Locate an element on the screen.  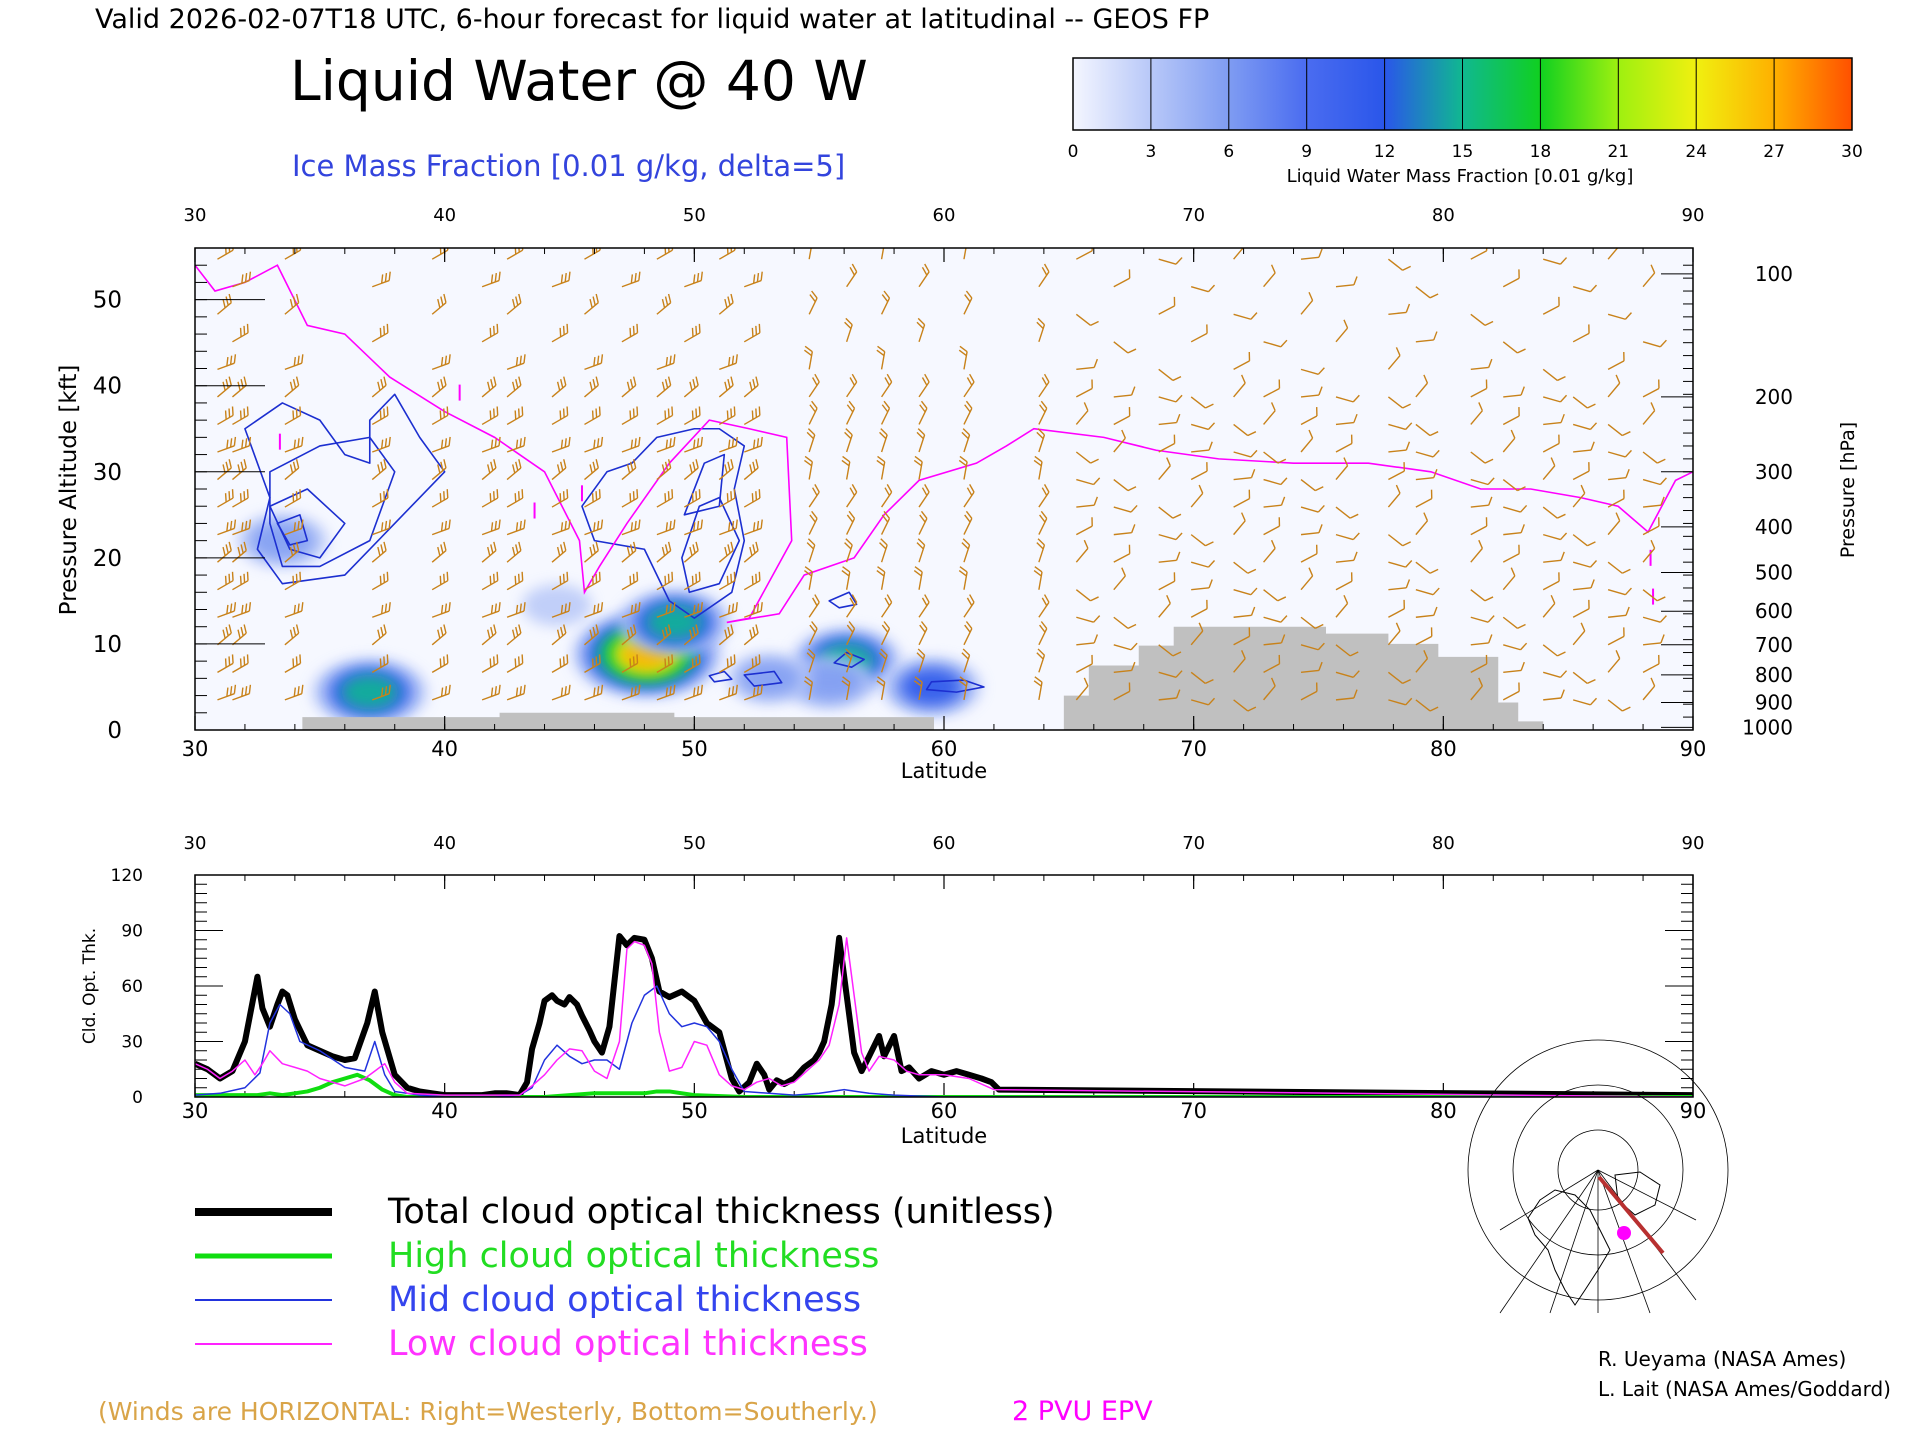
map-section-track is located at coordinates (1631, 1215).